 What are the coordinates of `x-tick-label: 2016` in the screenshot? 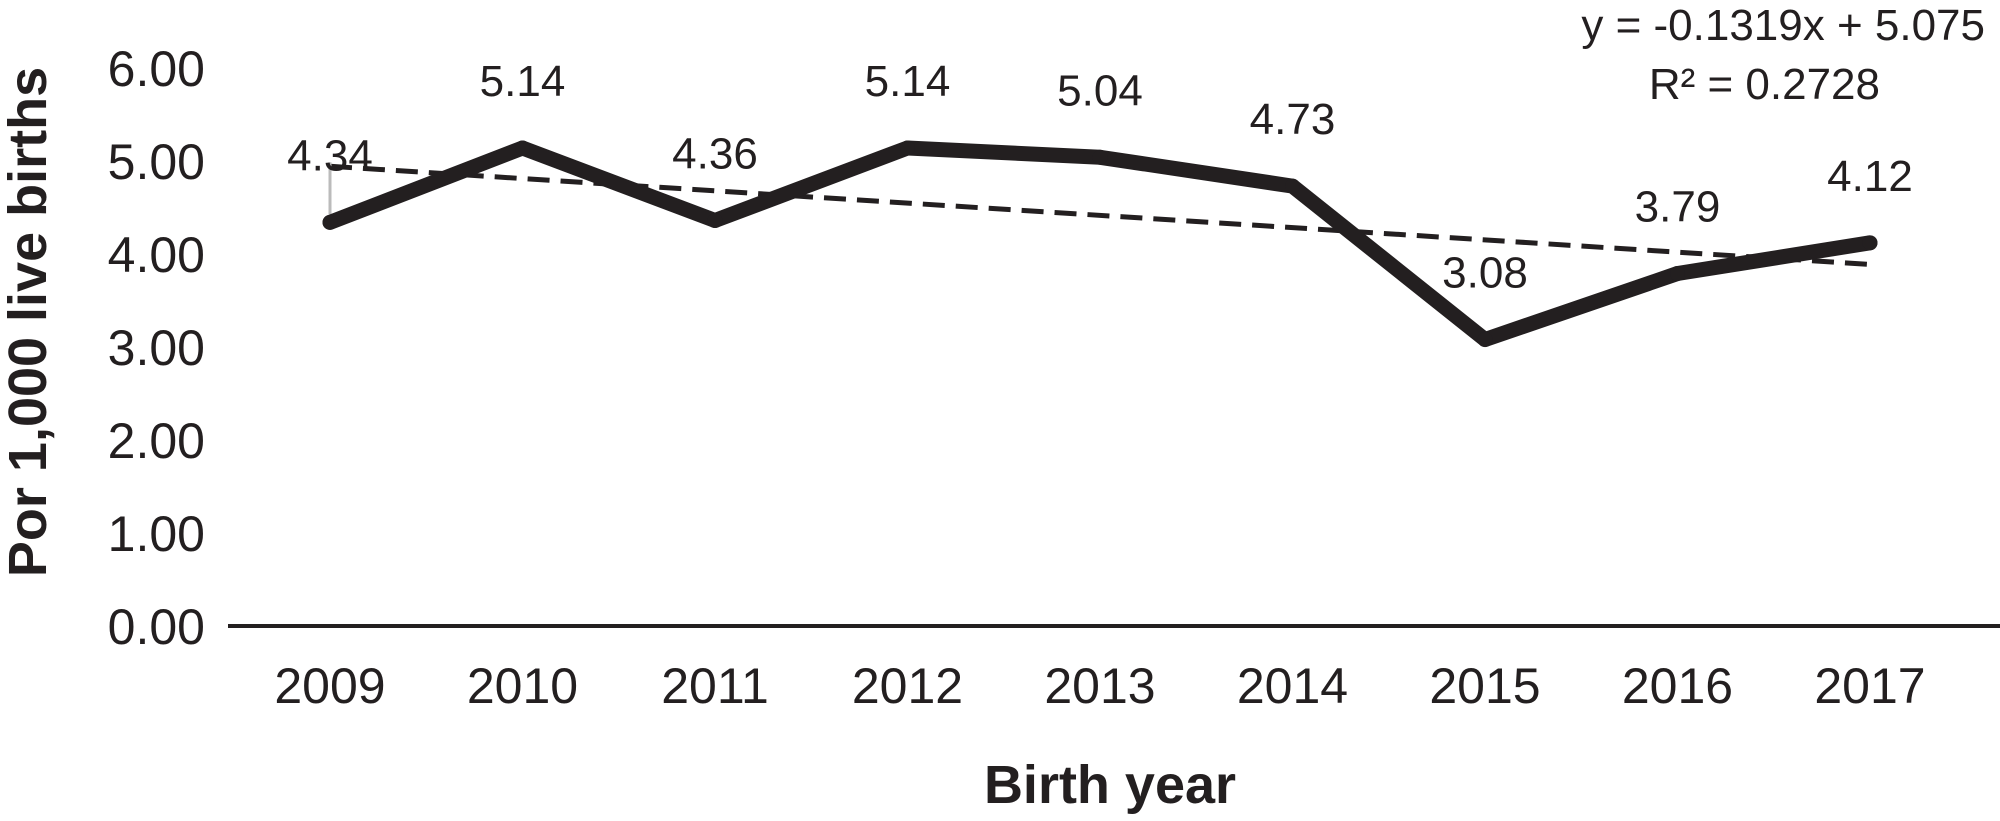 It's located at (1677, 686).